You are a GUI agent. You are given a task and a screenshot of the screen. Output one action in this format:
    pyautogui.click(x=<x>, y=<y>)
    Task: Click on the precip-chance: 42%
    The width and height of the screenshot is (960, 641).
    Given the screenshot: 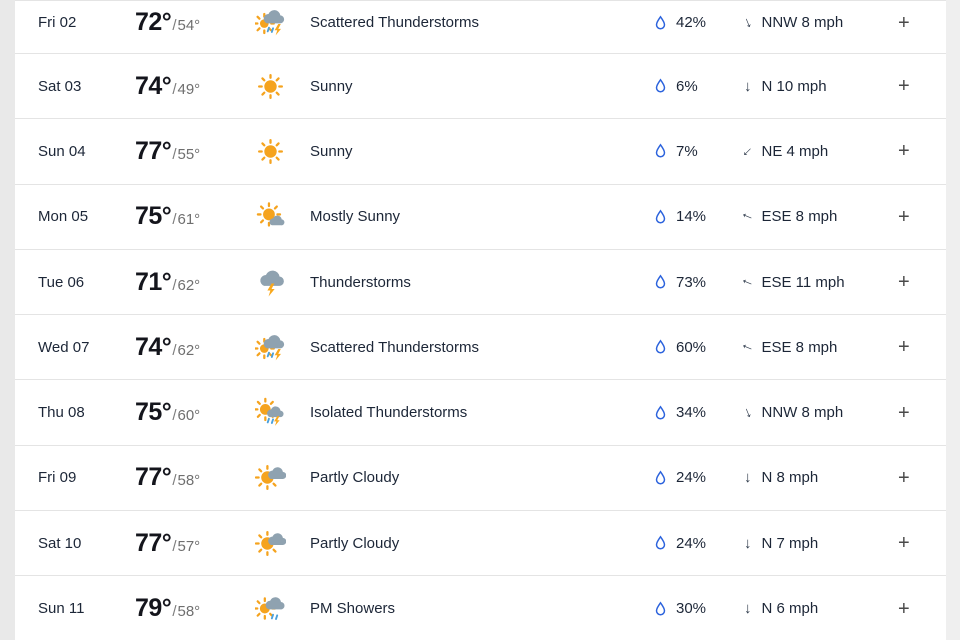 What is the action you would take?
    pyautogui.click(x=699, y=22)
    